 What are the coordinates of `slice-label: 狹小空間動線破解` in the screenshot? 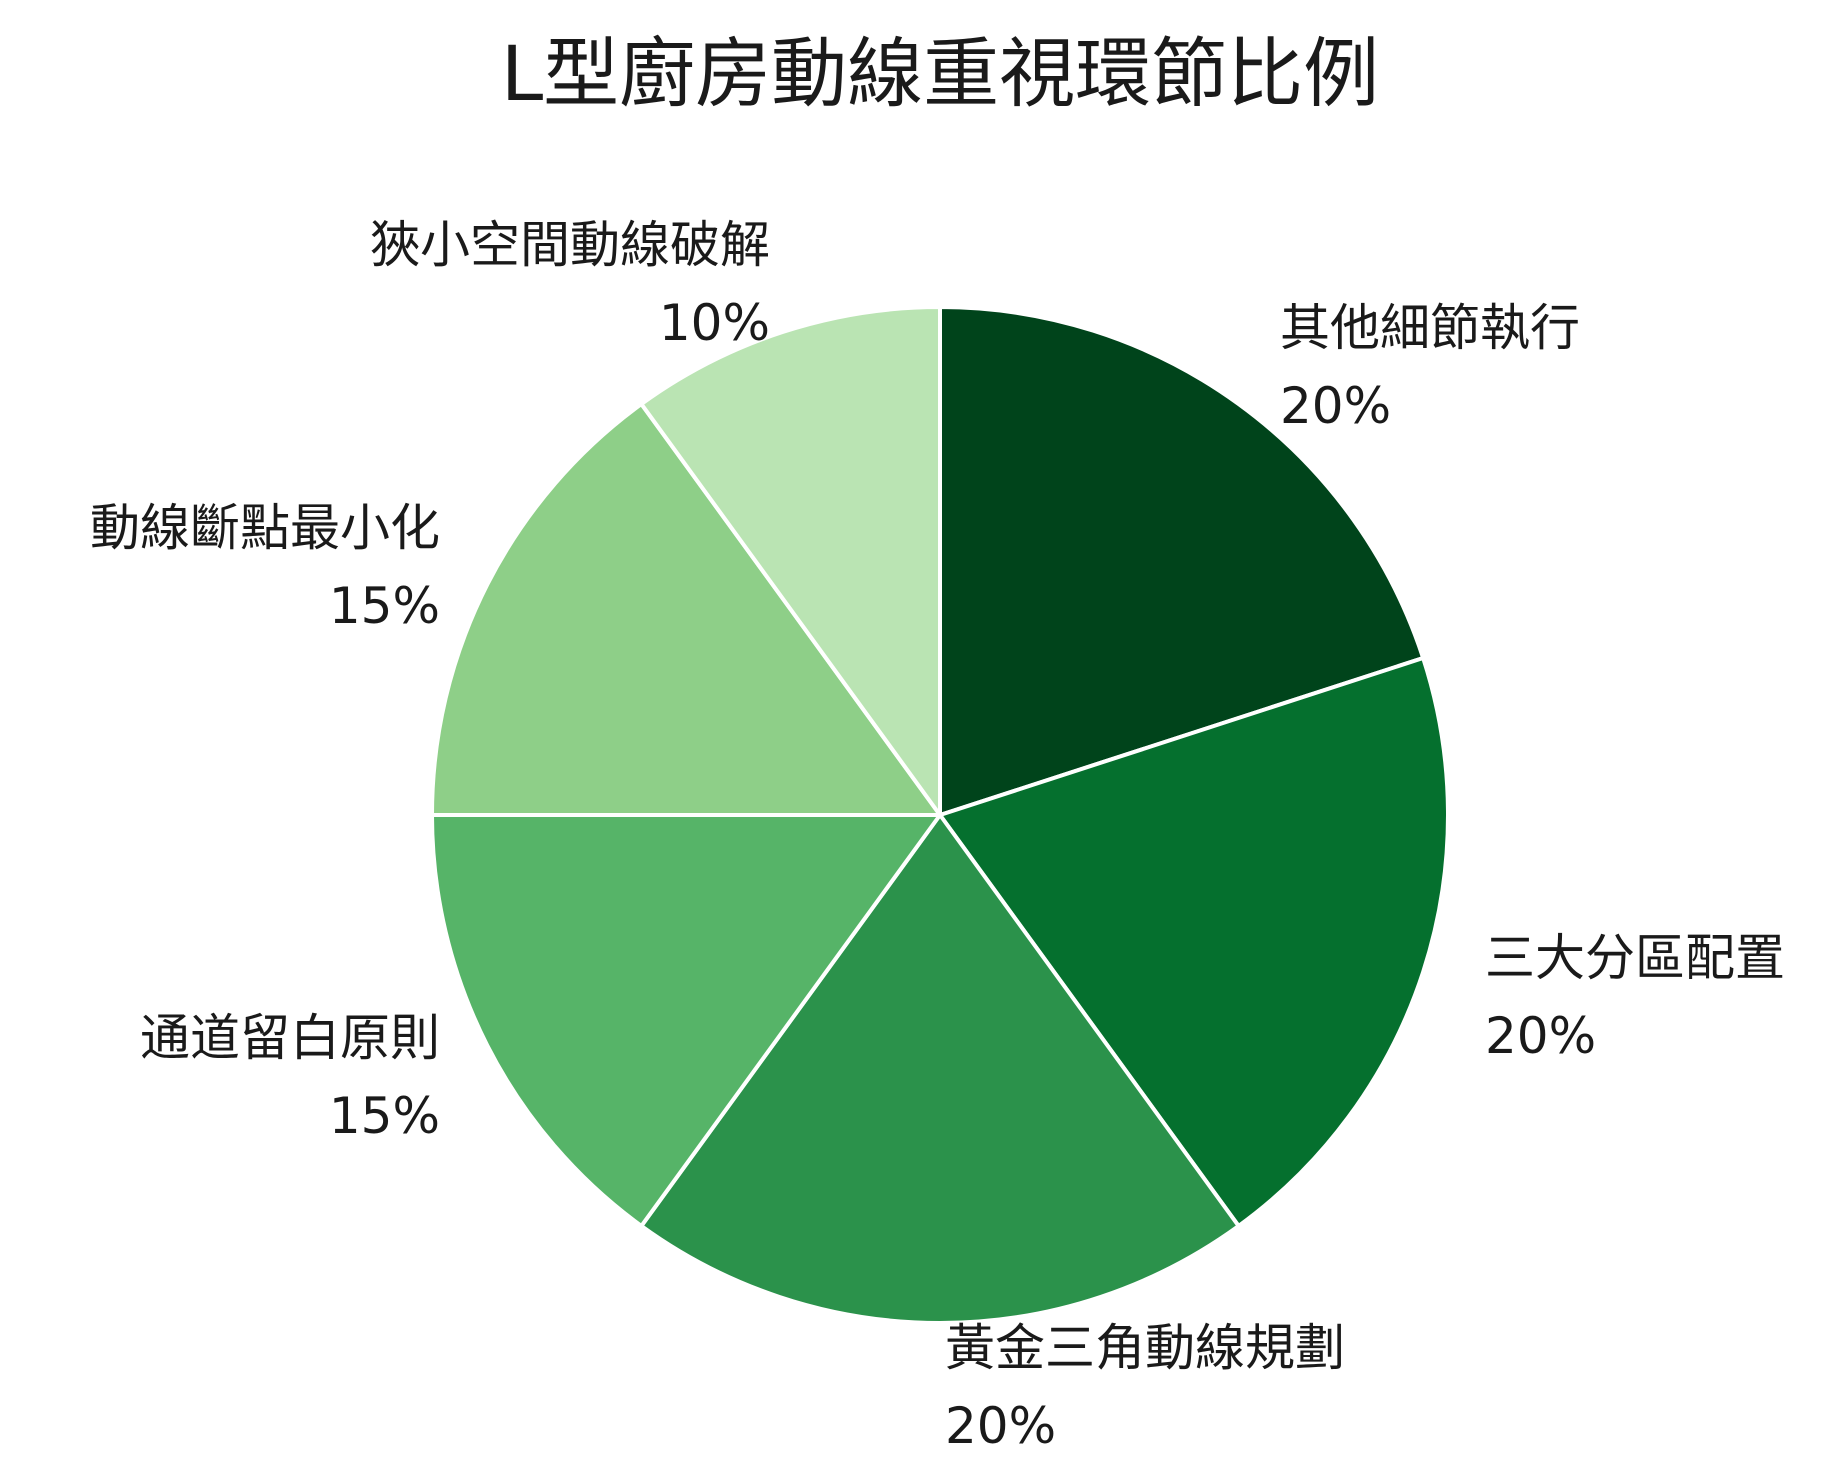 It's located at (570, 245).